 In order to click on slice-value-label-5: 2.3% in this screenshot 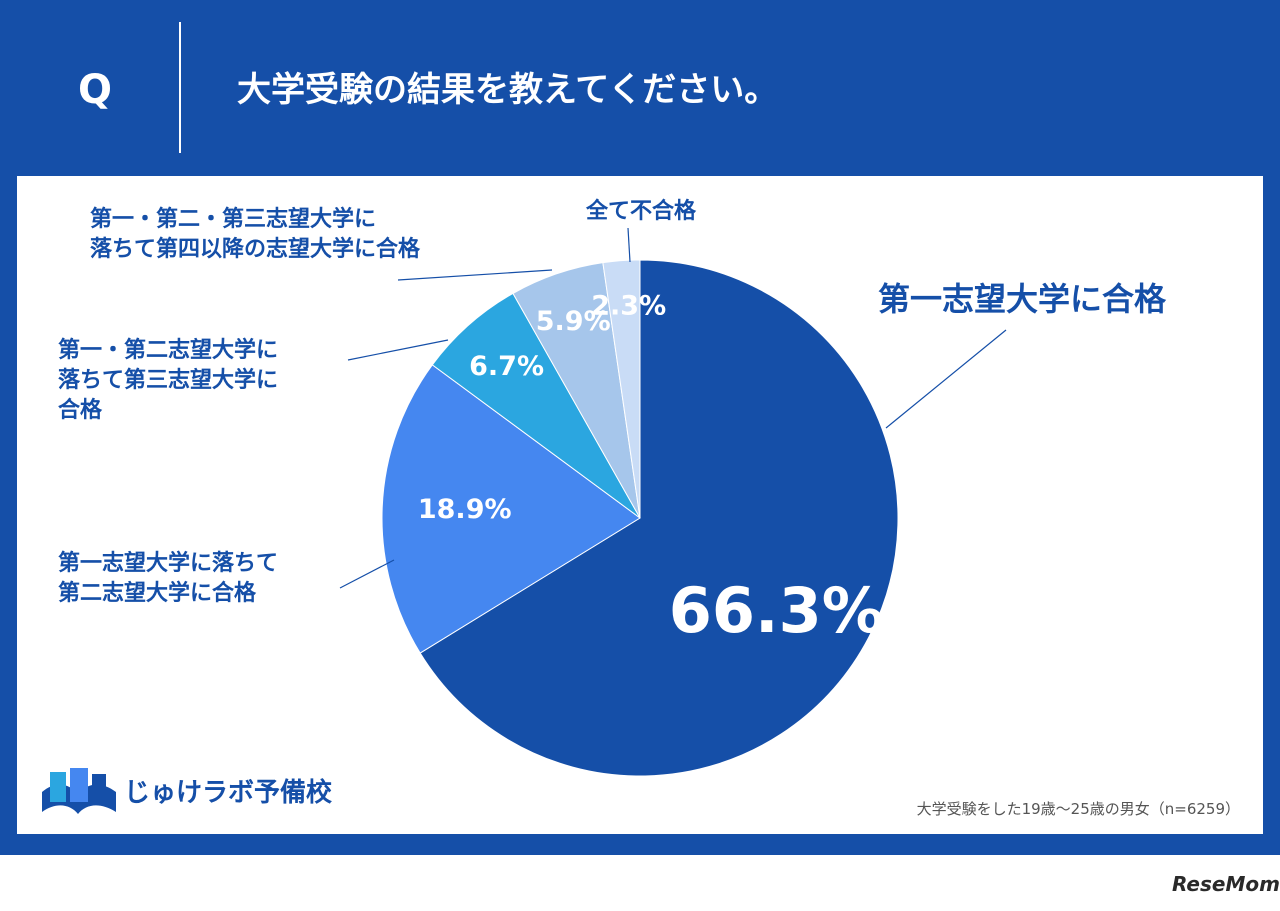, I will do `click(628, 306)`.